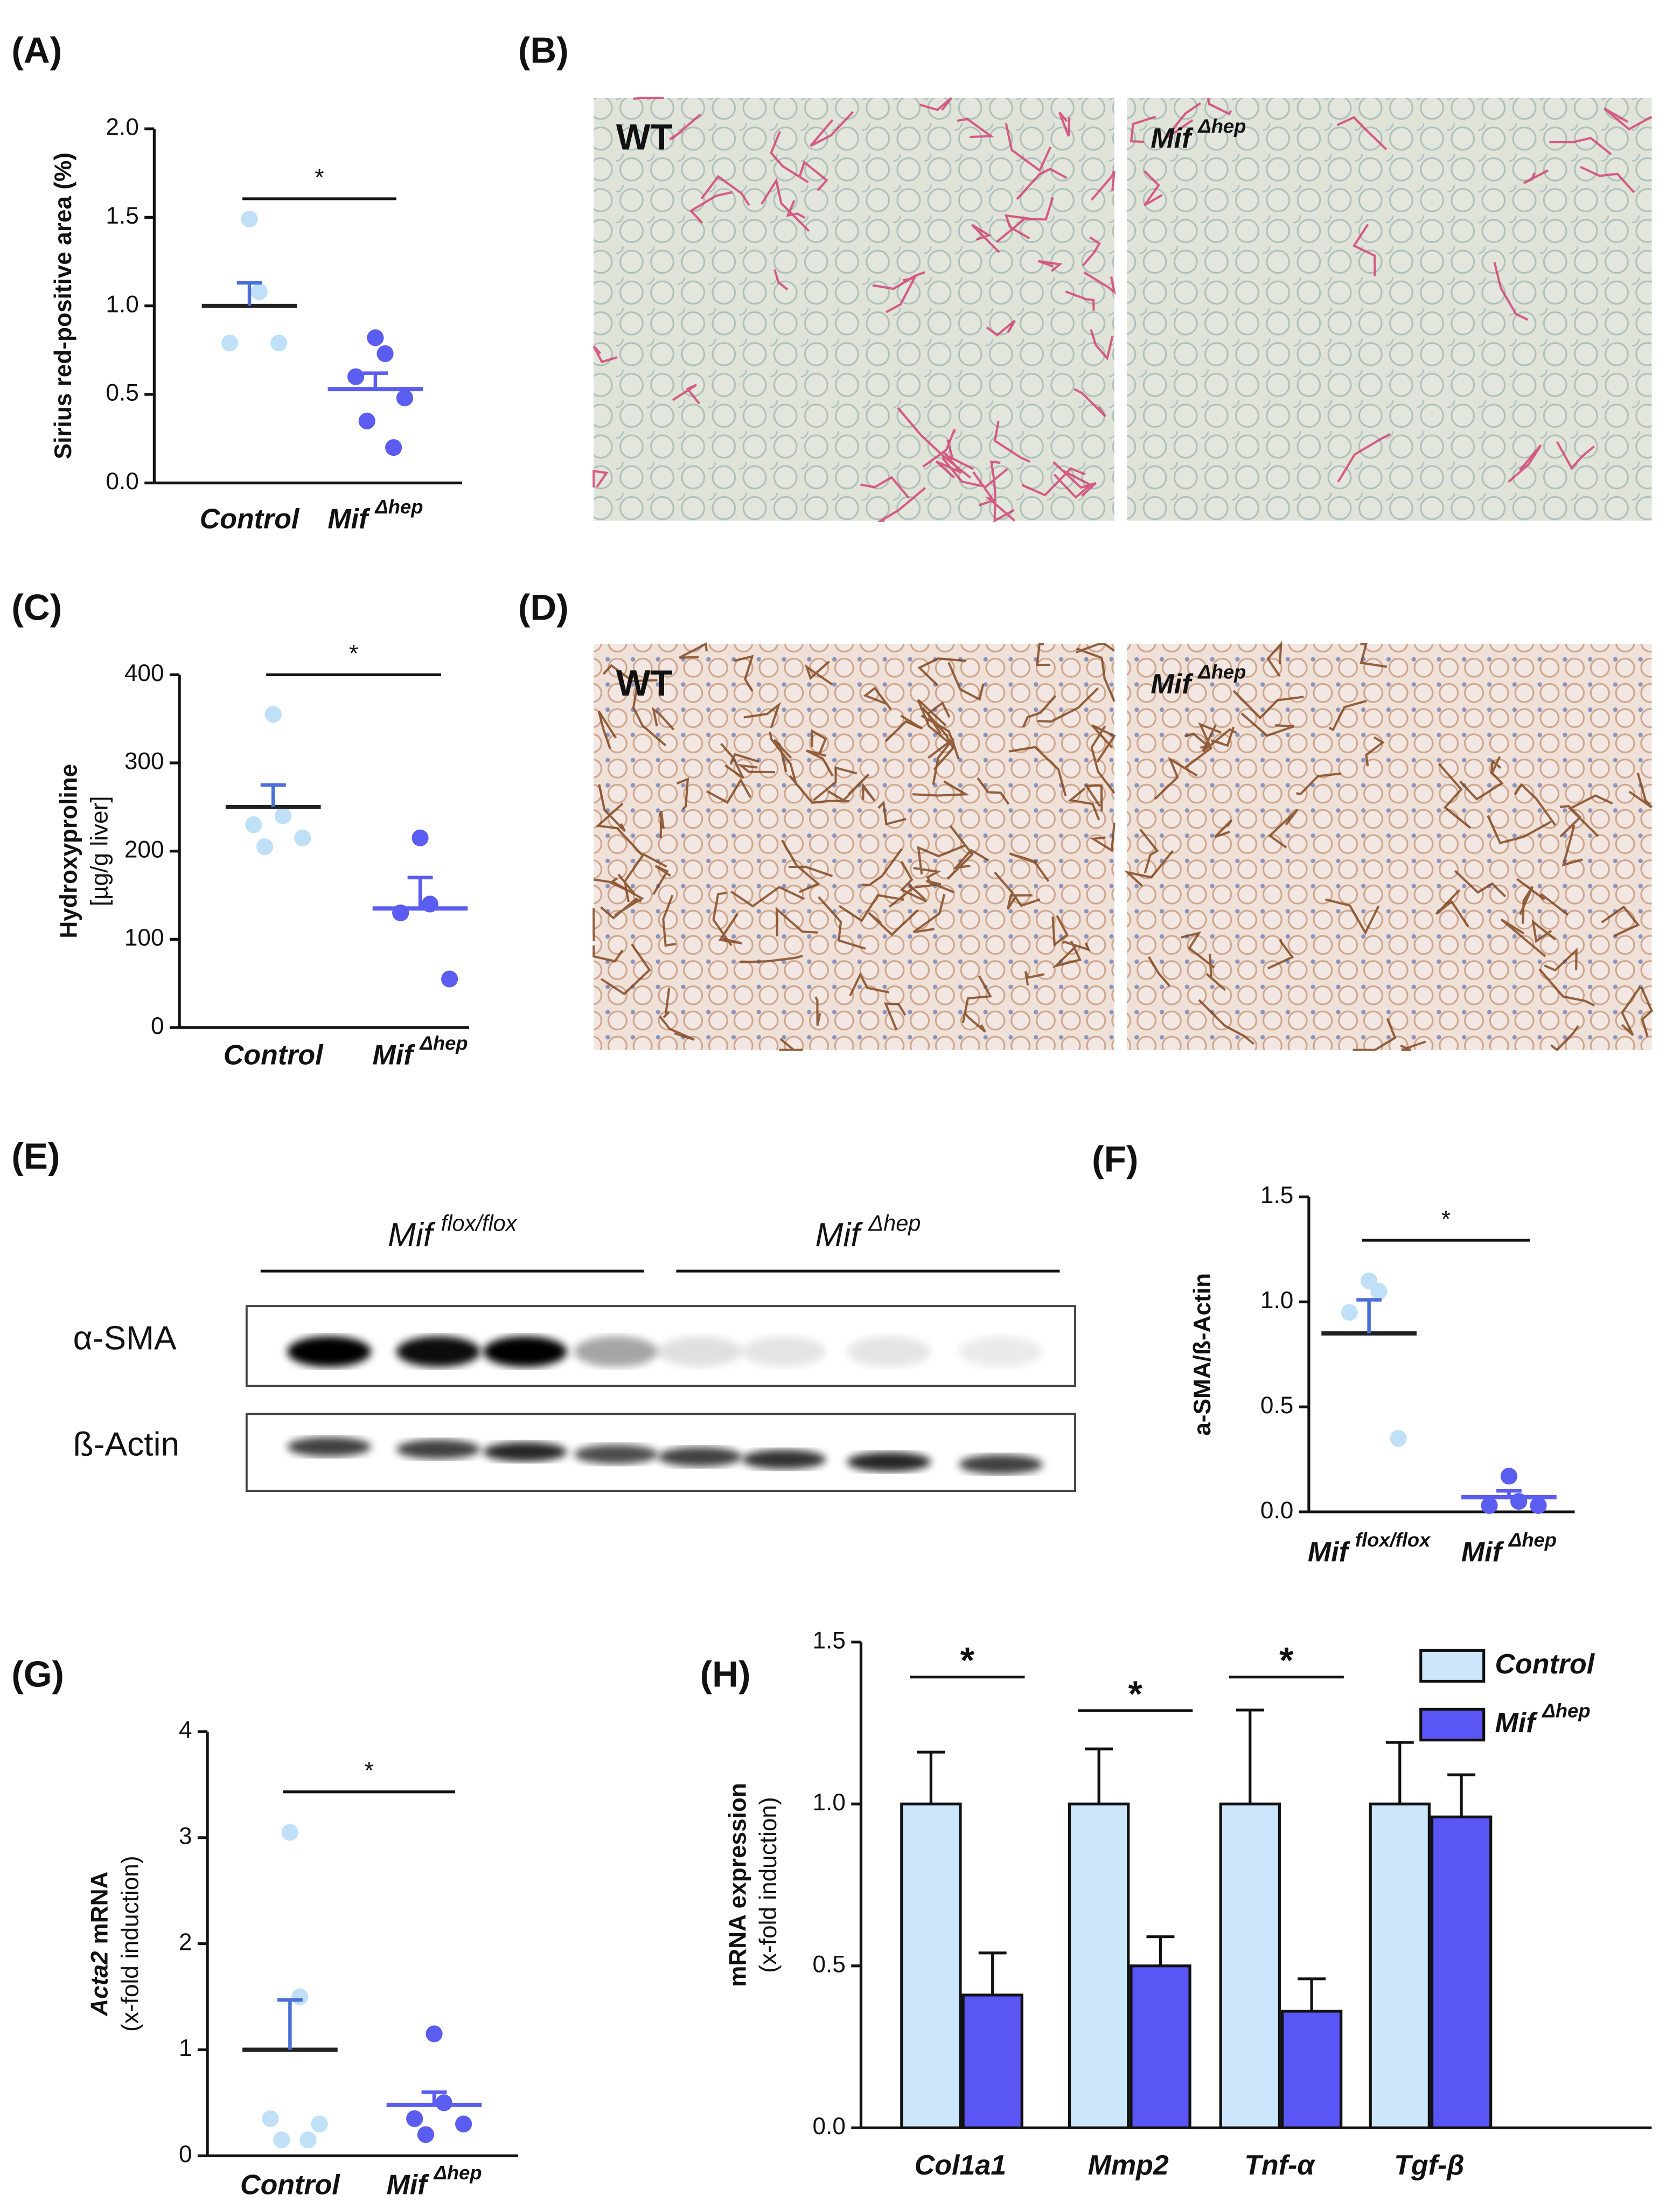 The image size is (1680, 2209). Describe the element at coordinates (144, 673) in the screenshot. I see `y-tick-label: 400` at that location.